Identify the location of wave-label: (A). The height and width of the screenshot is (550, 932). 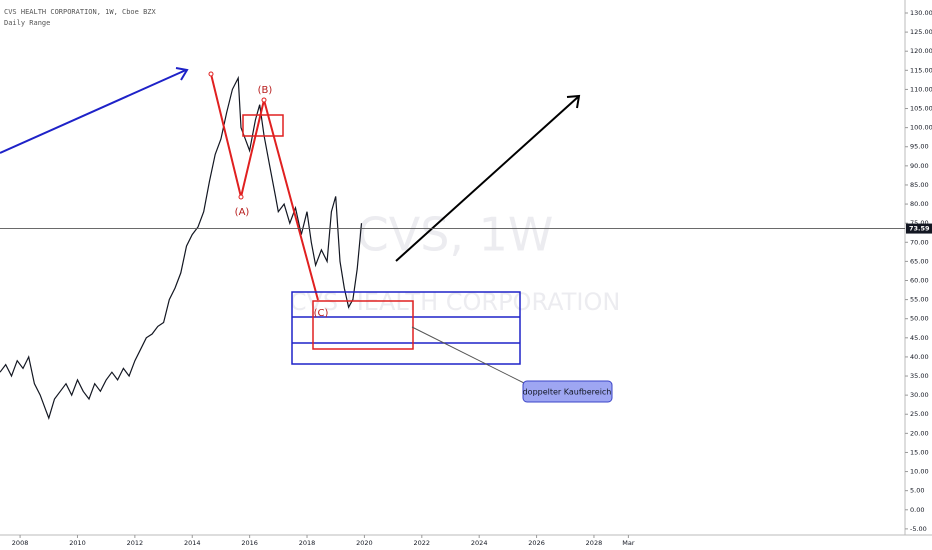
(242, 212).